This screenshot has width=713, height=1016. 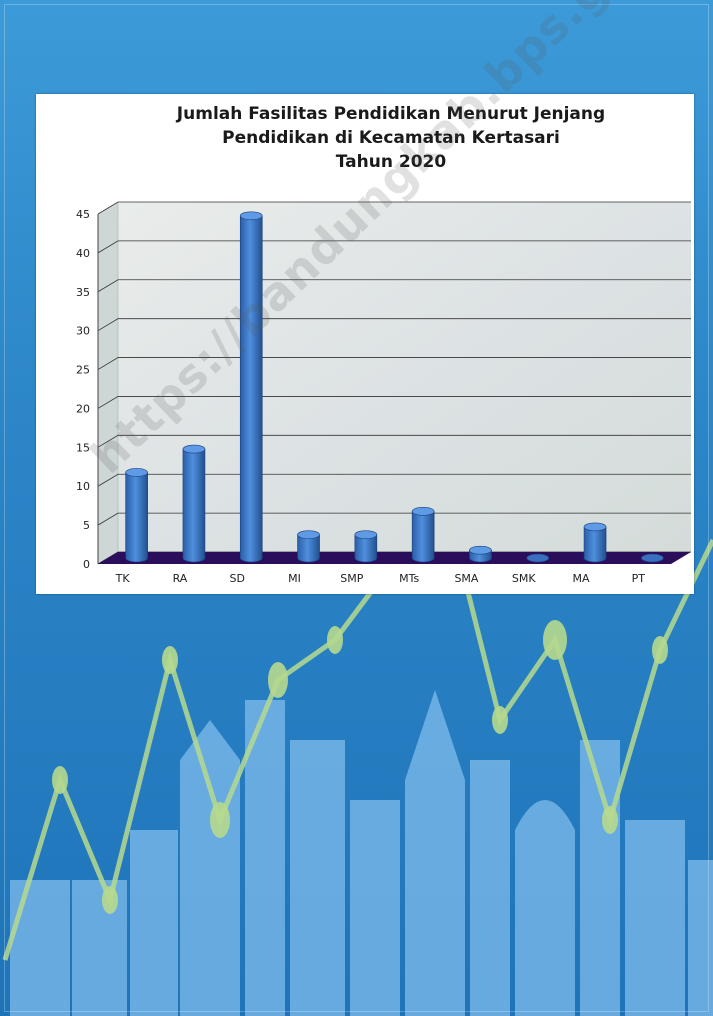 What do you see at coordinates (83, 408) in the screenshot?
I see `y-tick-label: 20` at bounding box center [83, 408].